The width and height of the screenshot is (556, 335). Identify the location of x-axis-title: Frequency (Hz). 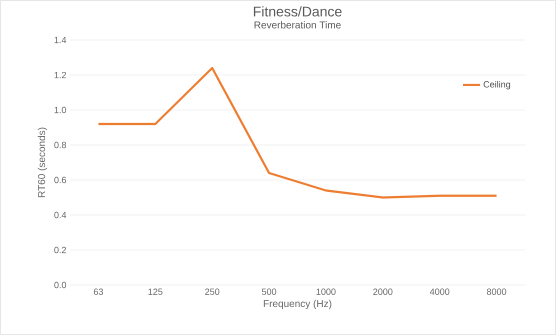
(298, 305).